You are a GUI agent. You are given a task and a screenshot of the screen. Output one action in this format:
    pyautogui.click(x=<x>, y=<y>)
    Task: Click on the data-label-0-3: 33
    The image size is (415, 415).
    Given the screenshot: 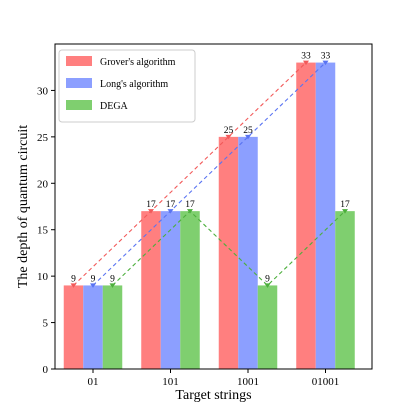 What is the action you would take?
    pyautogui.click(x=306, y=57)
    